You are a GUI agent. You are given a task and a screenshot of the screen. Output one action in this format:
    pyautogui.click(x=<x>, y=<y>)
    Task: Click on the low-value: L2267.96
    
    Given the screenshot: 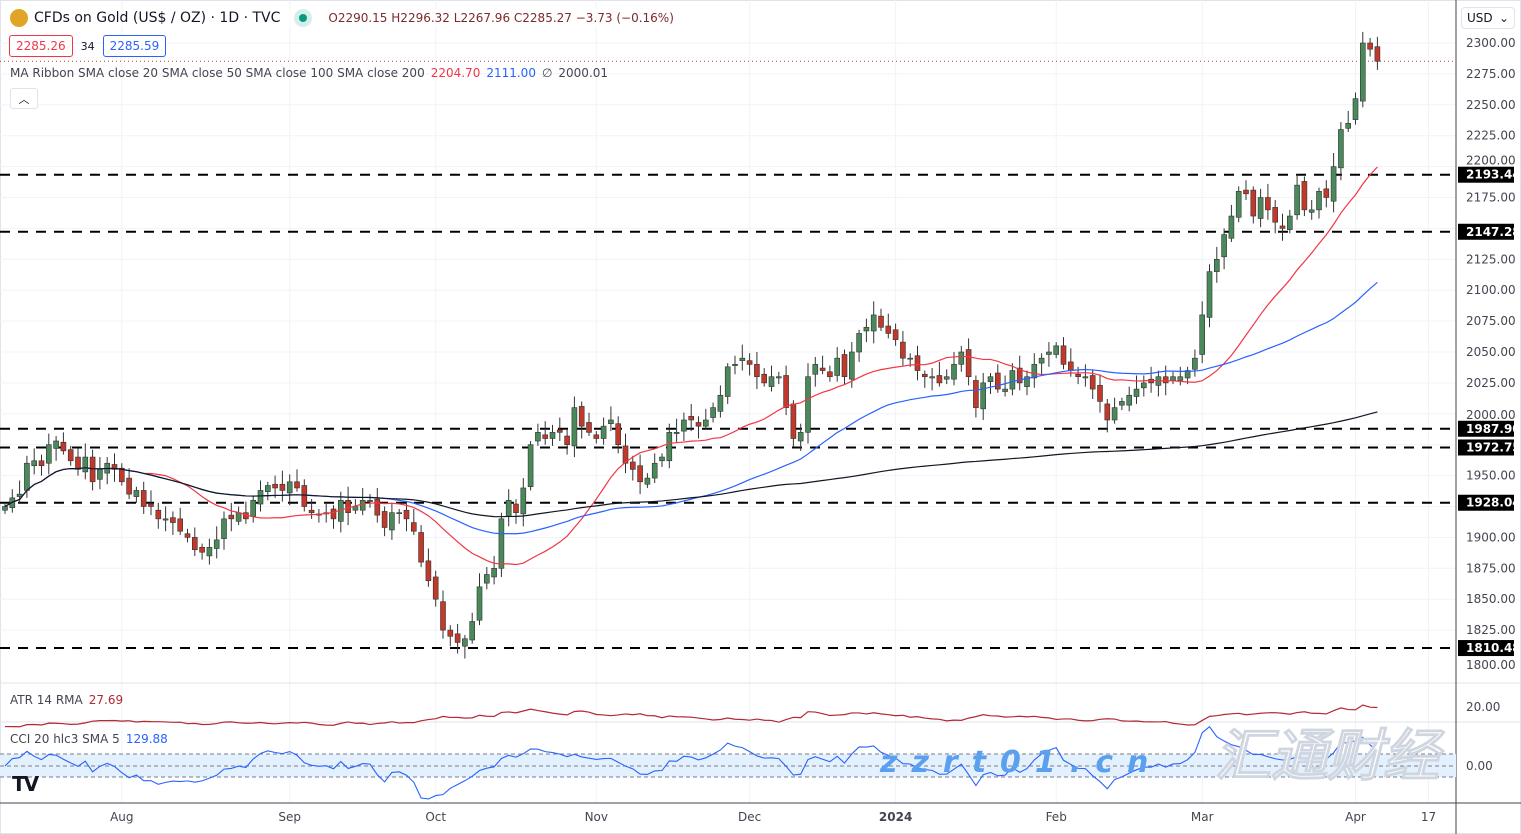 What is the action you would take?
    pyautogui.click(x=482, y=18)
    